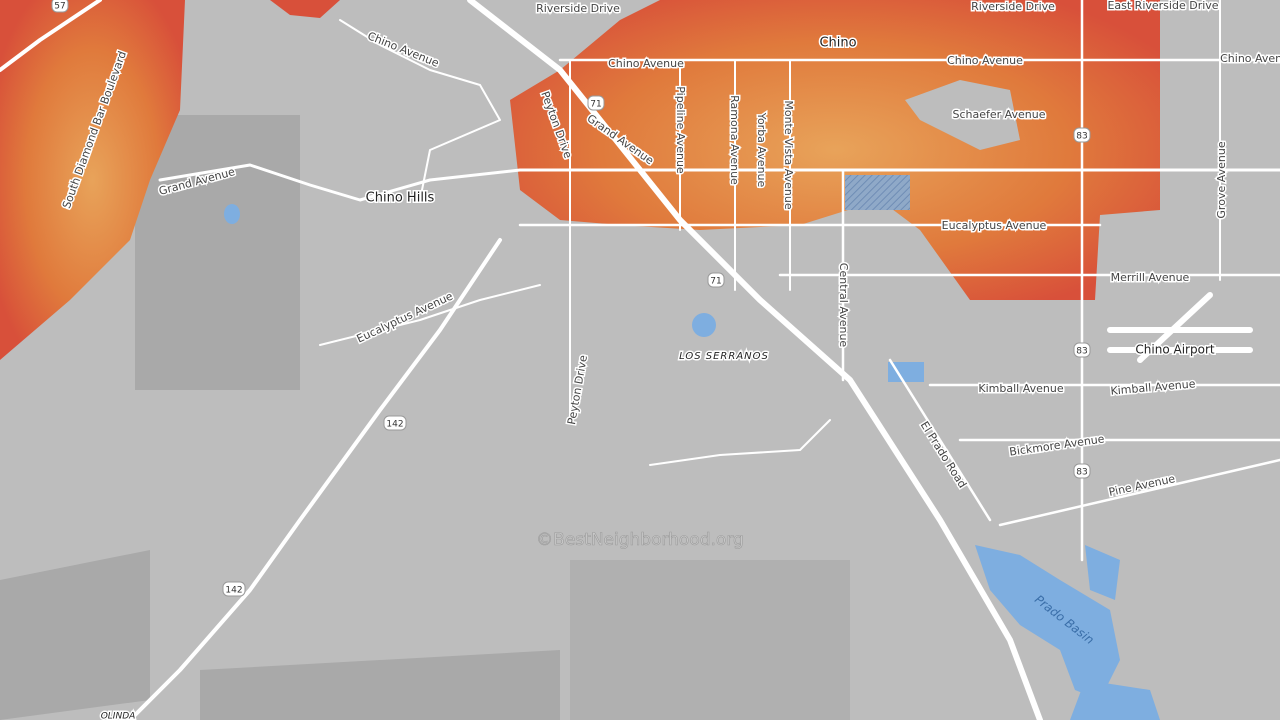 This screenshot has width=1280, height=720. I want to click on shield-label: 57, so click(59, 7).